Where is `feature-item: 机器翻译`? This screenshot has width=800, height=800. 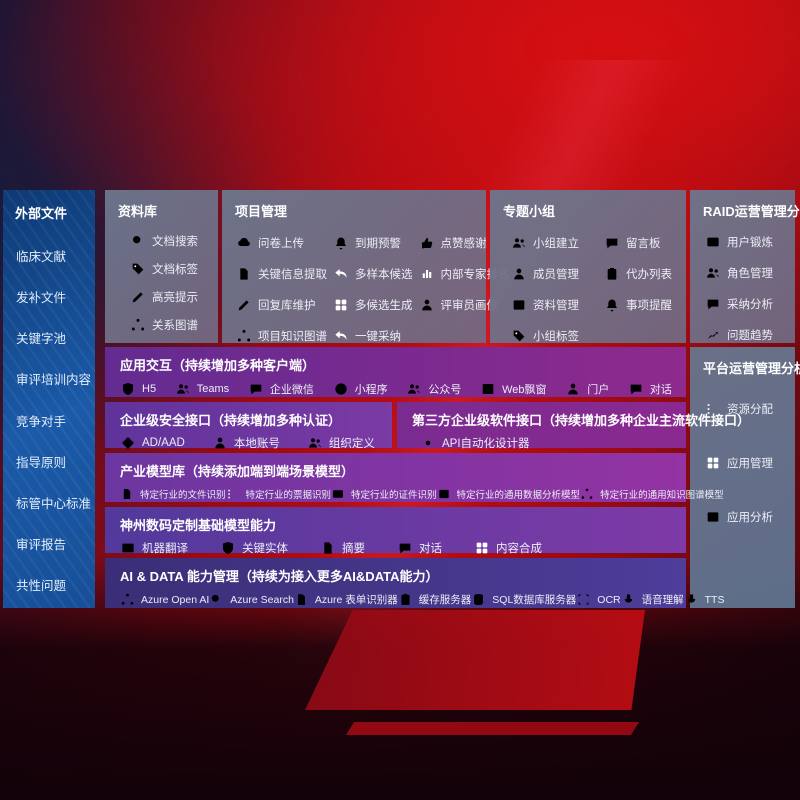 feature-item: 机器翻译 is located at coordinates (154, 548).